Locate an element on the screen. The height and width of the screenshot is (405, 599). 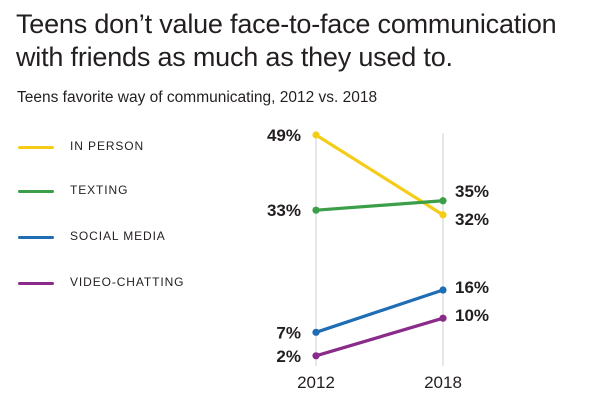
data-point-in-person-2018 is located at coordinates (443, 215).